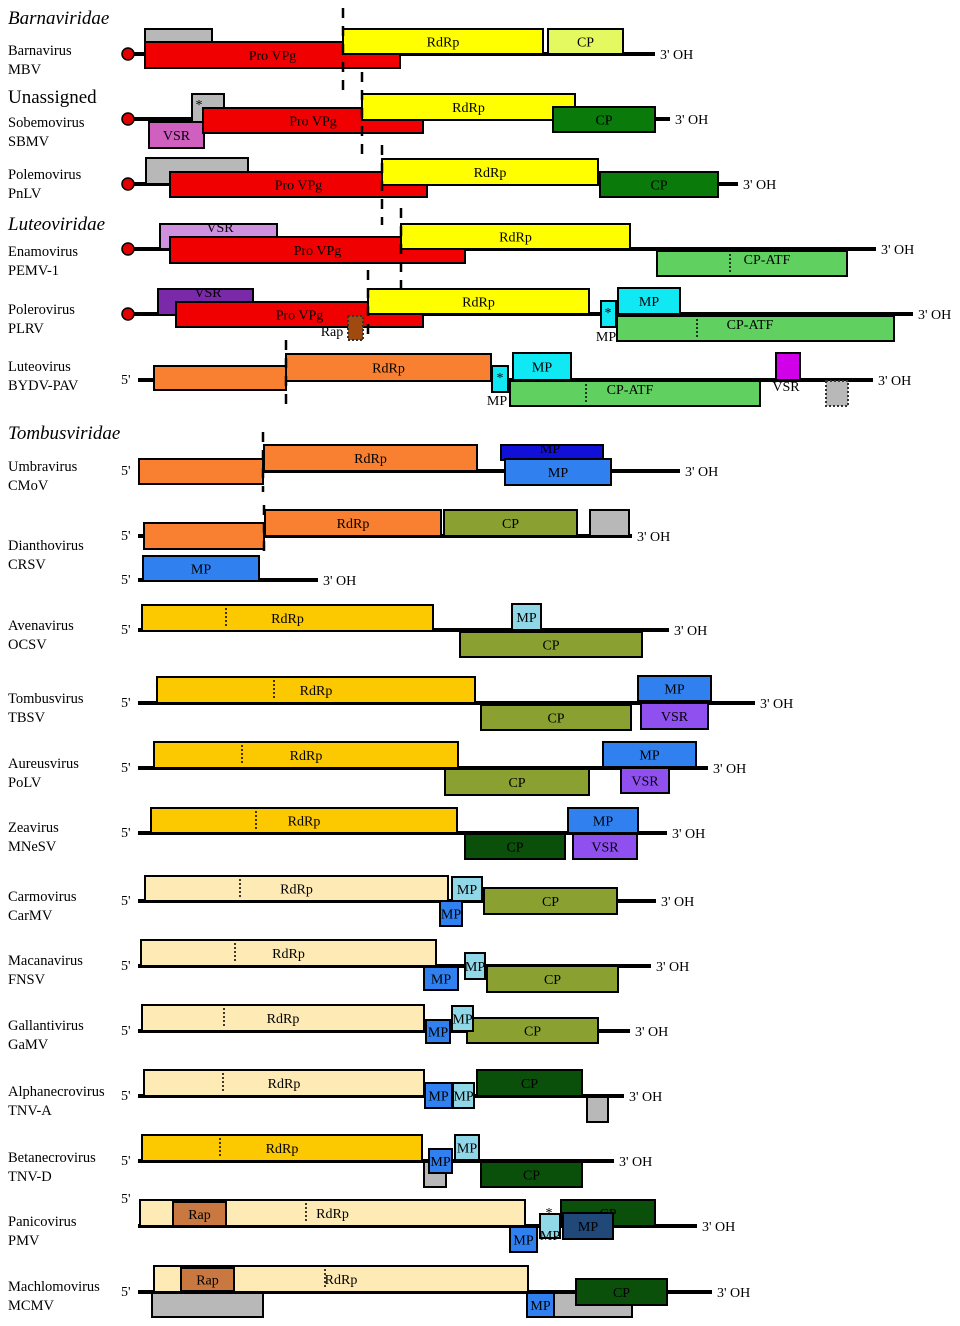 The height and width of the screenshot is (1326, 960). I want to click on virus-genome-aureusvirus: Aureusvirus PoLV 5' 3' OH RdRp CP MP VSR, so click(377, 768).